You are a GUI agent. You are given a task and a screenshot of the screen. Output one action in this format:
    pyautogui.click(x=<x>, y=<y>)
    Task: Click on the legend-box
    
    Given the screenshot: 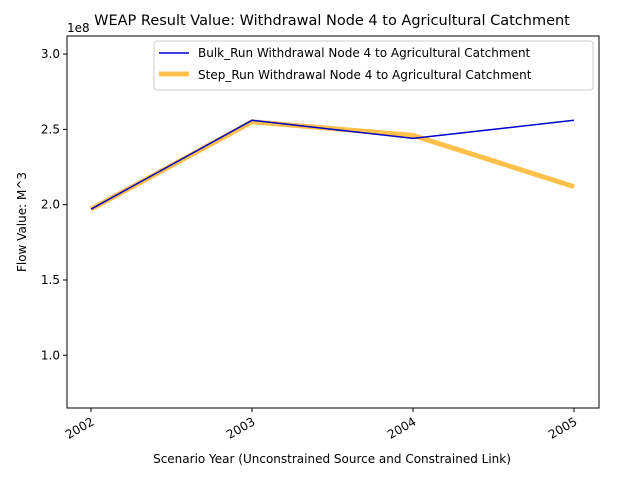 What is the action you would take?
    pyautogui.click(x=373, y=65)
    